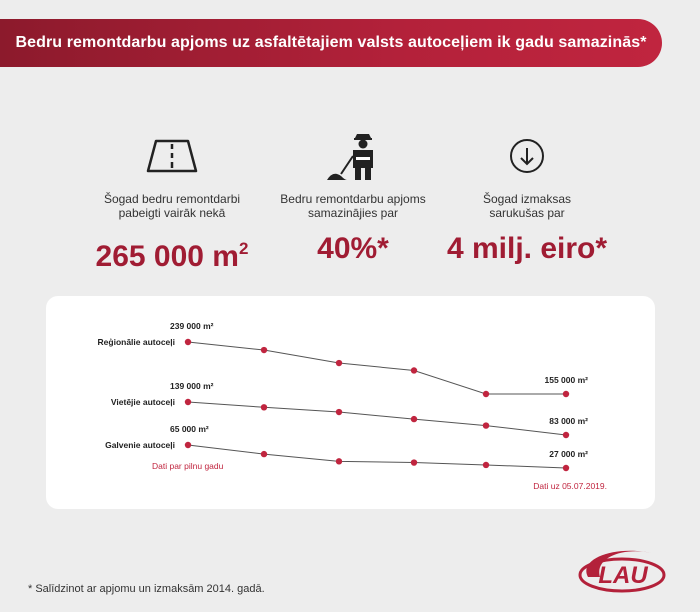 The width and height of the screenshot is (700, 612). I want to click on road-worker-icon, so click(353, 156).